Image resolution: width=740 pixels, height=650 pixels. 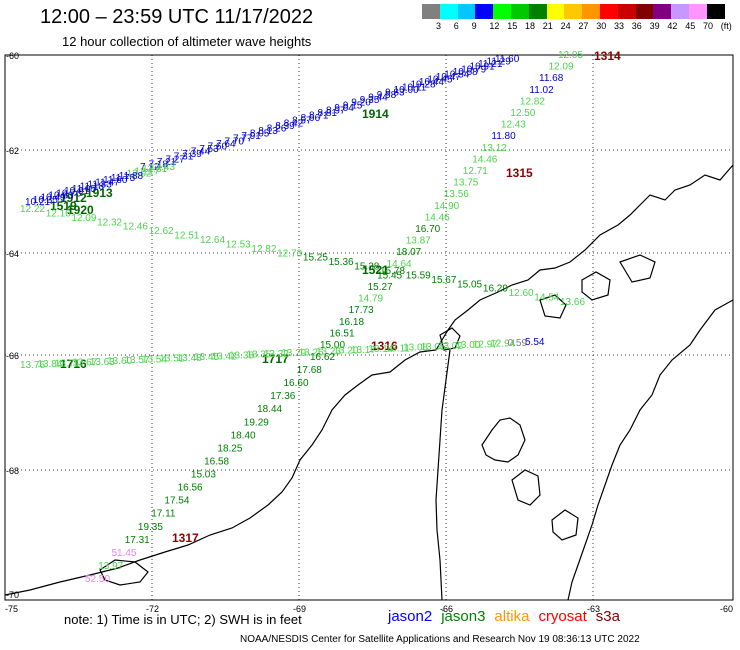 I want to click on wave-height-value: 13.71, so click(x=67, y=363).